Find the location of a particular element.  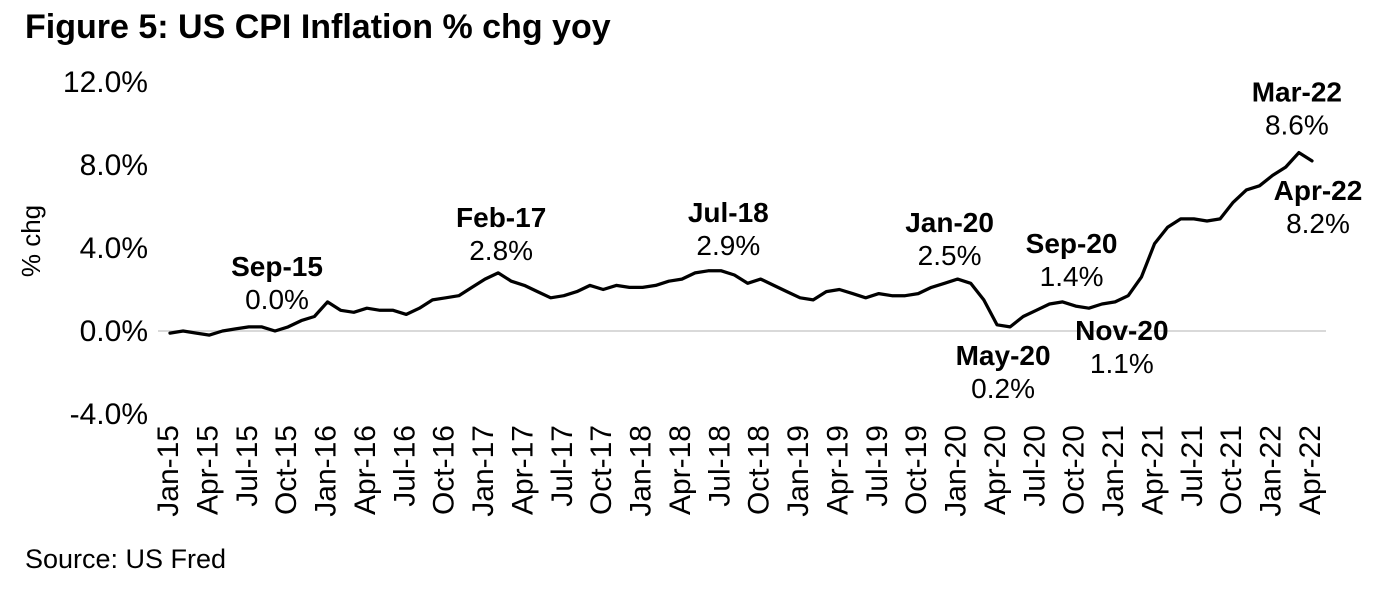

x-tick-label: Jul-17 is located at coordinates (562, 466).